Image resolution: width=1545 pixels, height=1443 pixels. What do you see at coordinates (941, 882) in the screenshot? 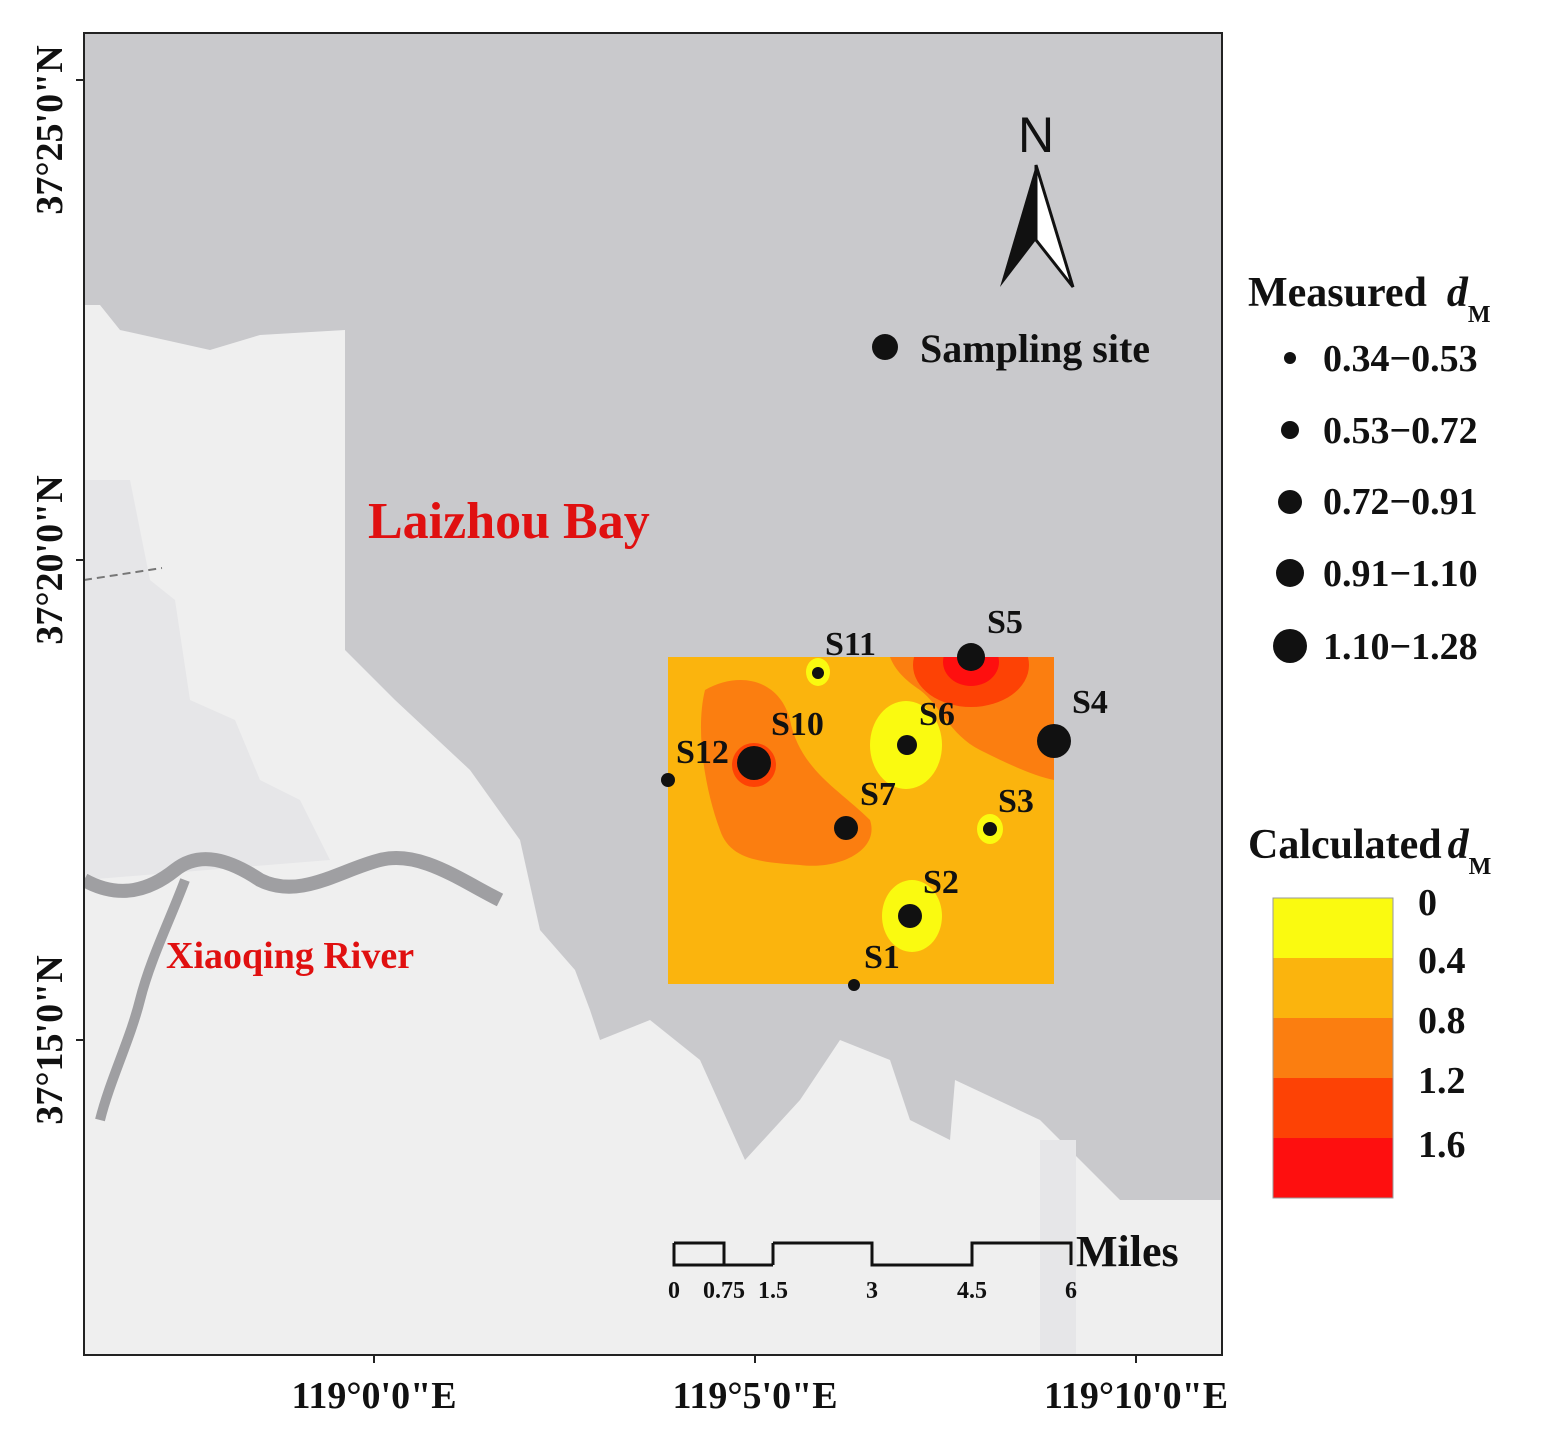
I see `site-label-s2: S2` at bounding box center [941, 882].